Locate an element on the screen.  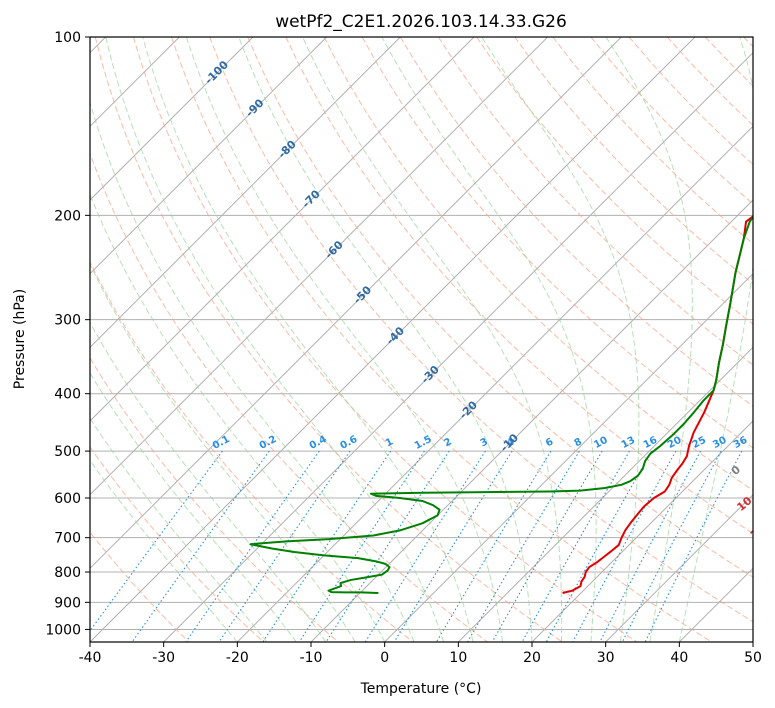
x-tick-label: -40 is located at coordinates (90, 658).